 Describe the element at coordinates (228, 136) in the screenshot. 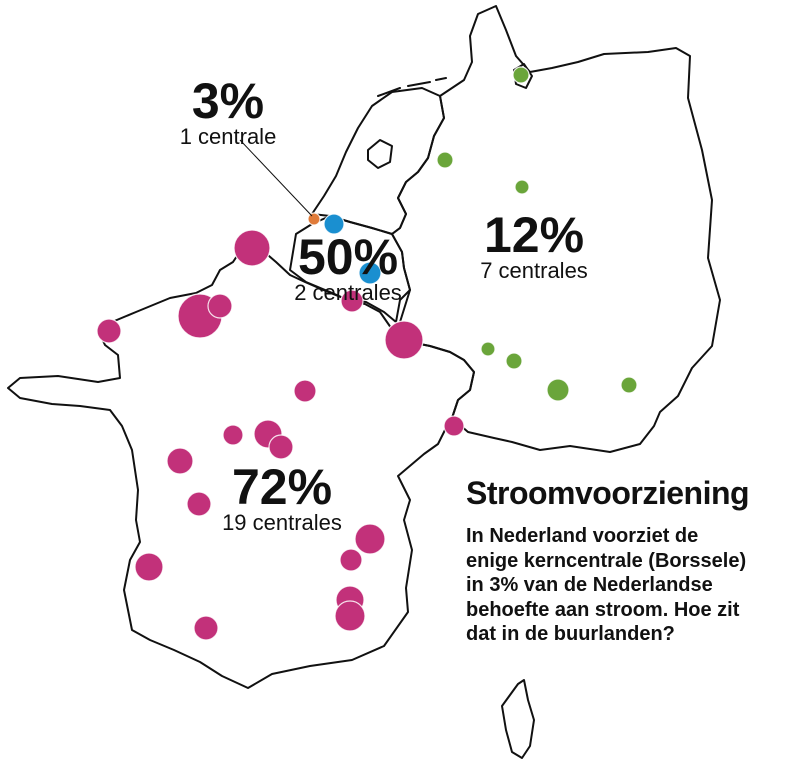

I see `netherlands-plants-count: 1 centrale` at that location.